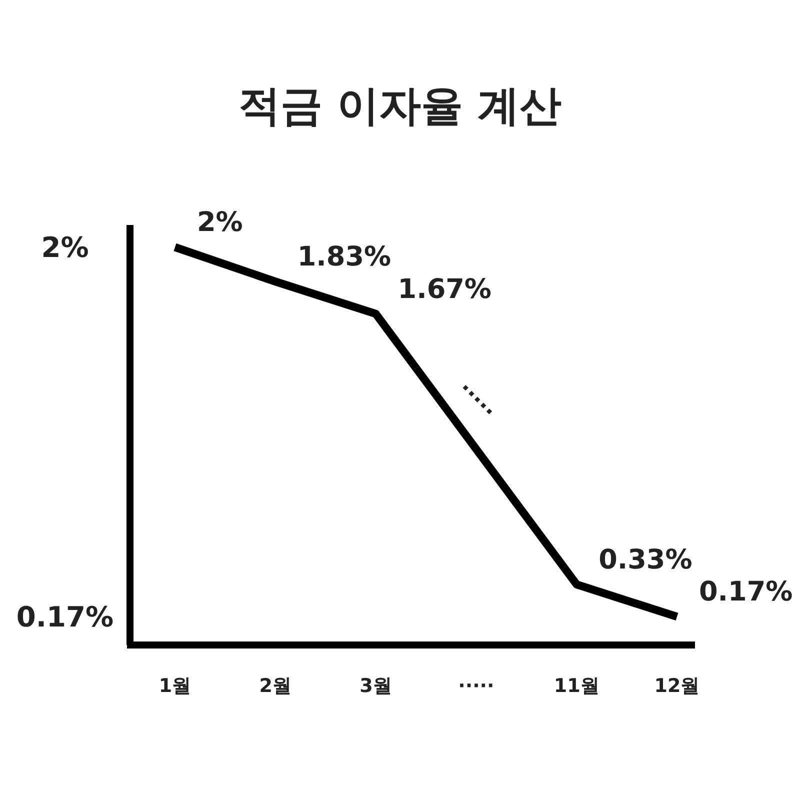 This screenshot has height=800, width=800. Describe the element at coordinates (175, 686) in the screenshot. I see `x-tick-label: 1월` at that location.